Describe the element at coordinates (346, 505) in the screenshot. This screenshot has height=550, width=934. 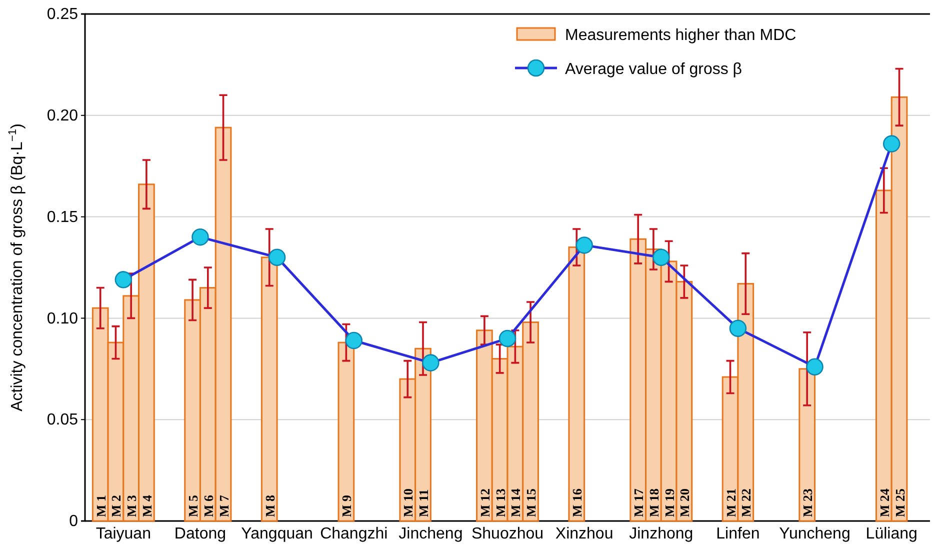
I see `data-label: M 9` at that location.